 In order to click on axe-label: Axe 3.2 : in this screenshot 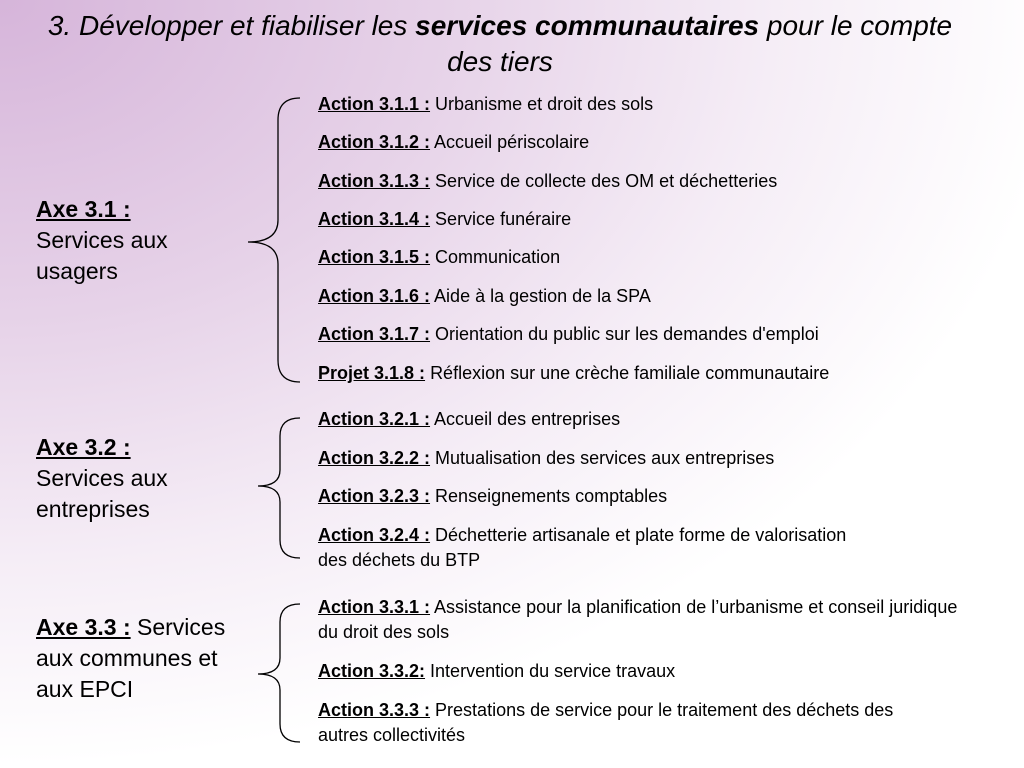, I will do `click(83, 447)`.